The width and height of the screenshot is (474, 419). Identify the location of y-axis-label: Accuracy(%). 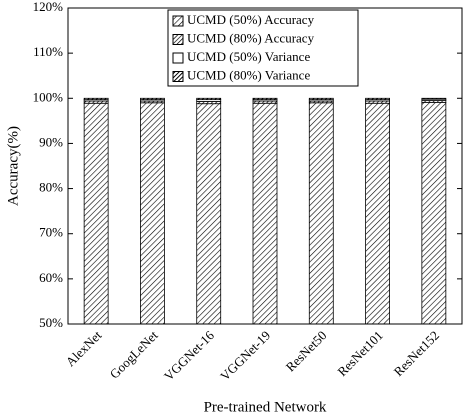
(13, 166).